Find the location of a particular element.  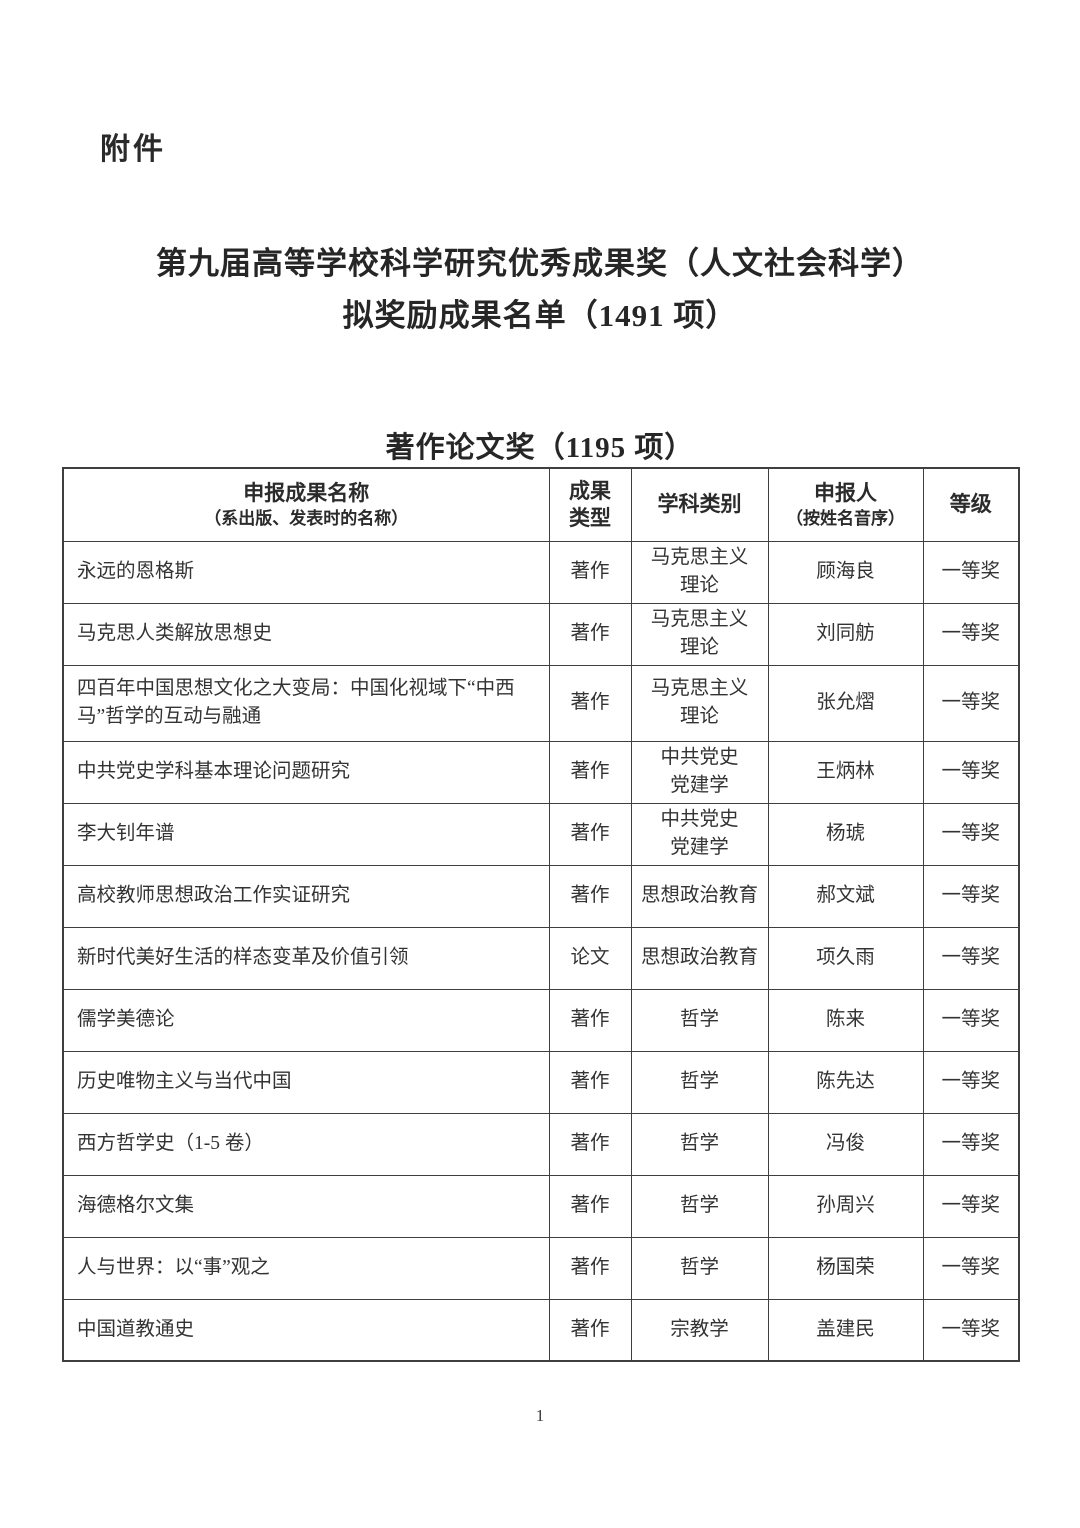

result-applicant: 王炳林 is located at coordinates (845, 772).